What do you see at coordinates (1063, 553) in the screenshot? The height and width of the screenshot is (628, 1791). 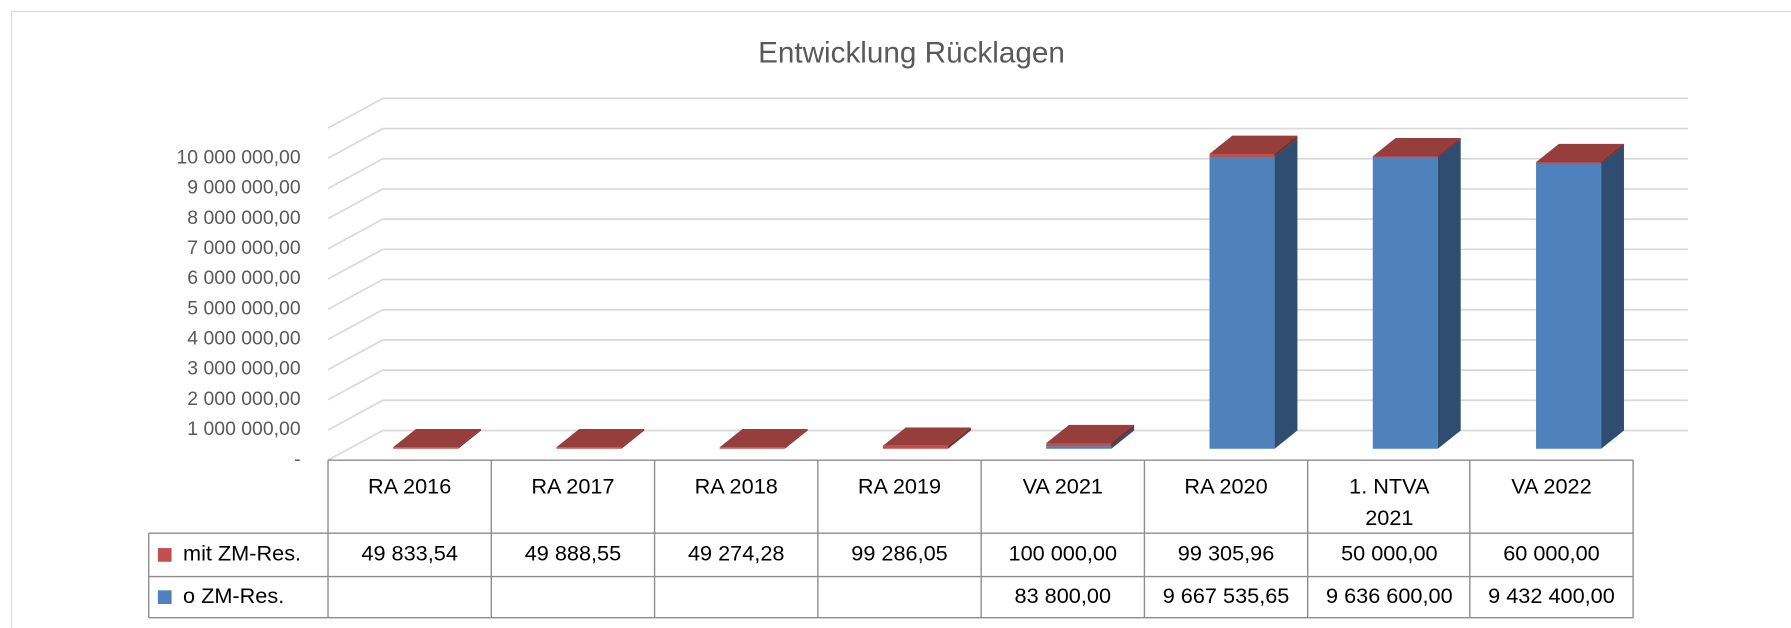 I see `data-label: 100 000,00` at bounding box center [1063, 553].